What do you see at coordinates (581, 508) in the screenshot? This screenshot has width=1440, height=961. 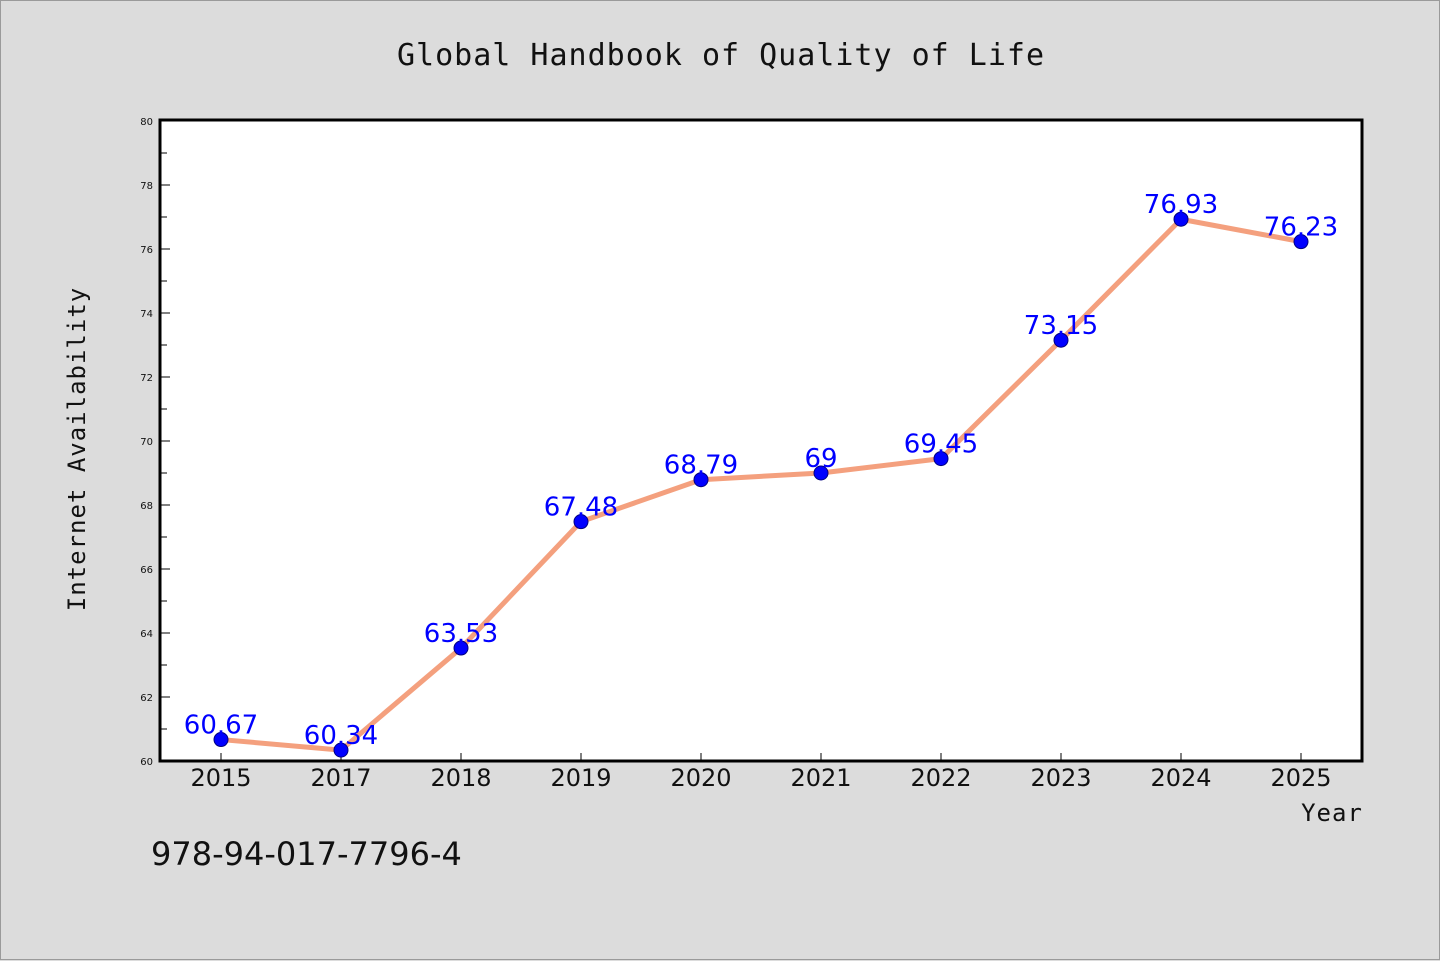 I see `data-label: 67.48` at bounding box center [581, 508].